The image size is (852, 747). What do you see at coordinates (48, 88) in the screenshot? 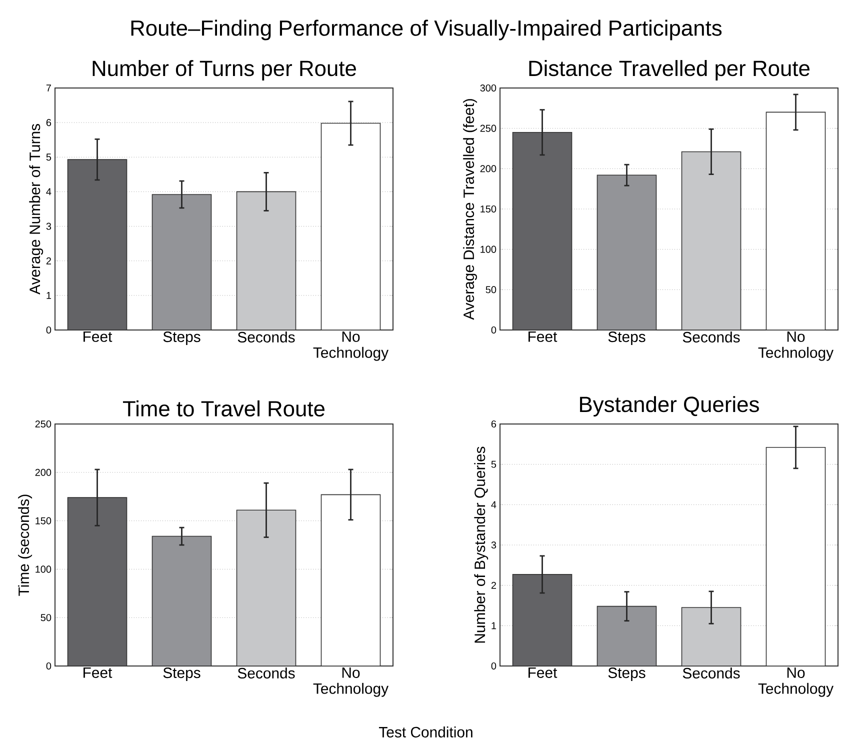
I see `y-tick-label: 7` at bounding box center [48, 88].